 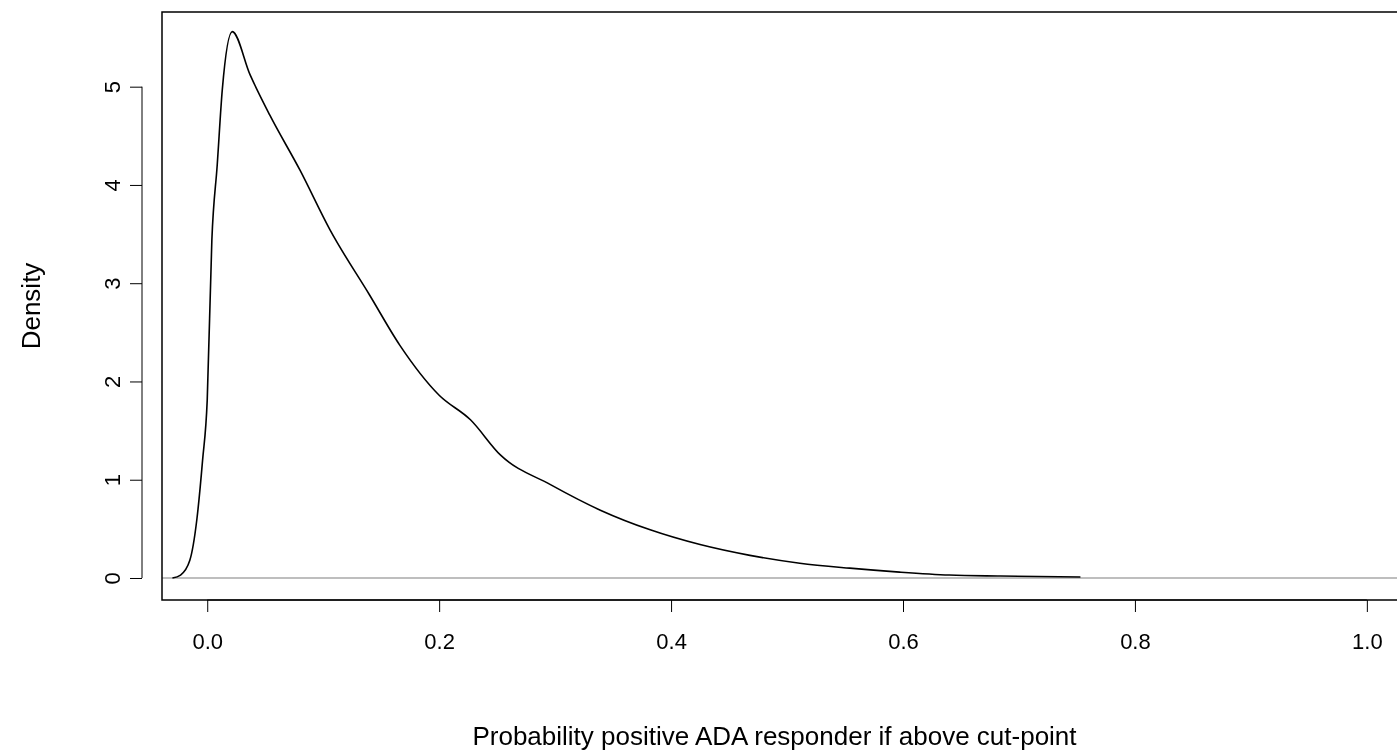 I want to click on y-tick-label: 4, so click(x=112, y=185).